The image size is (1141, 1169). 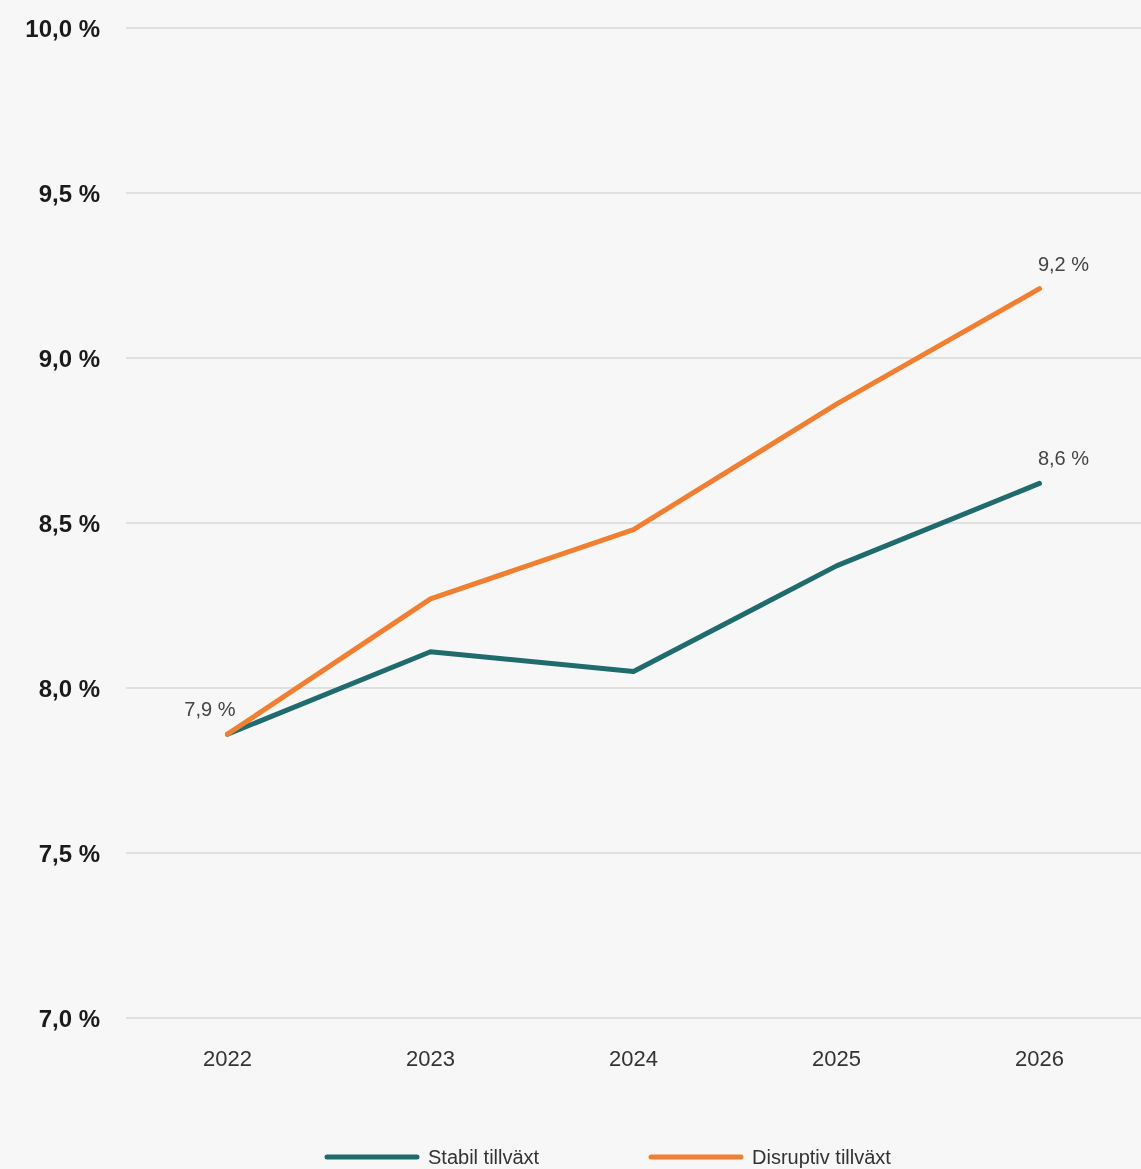 What do you see at coordinates (69, 523) in the screenshot?
I see `y-tick-label: 8,5 %` at bounding box center [69, 523].